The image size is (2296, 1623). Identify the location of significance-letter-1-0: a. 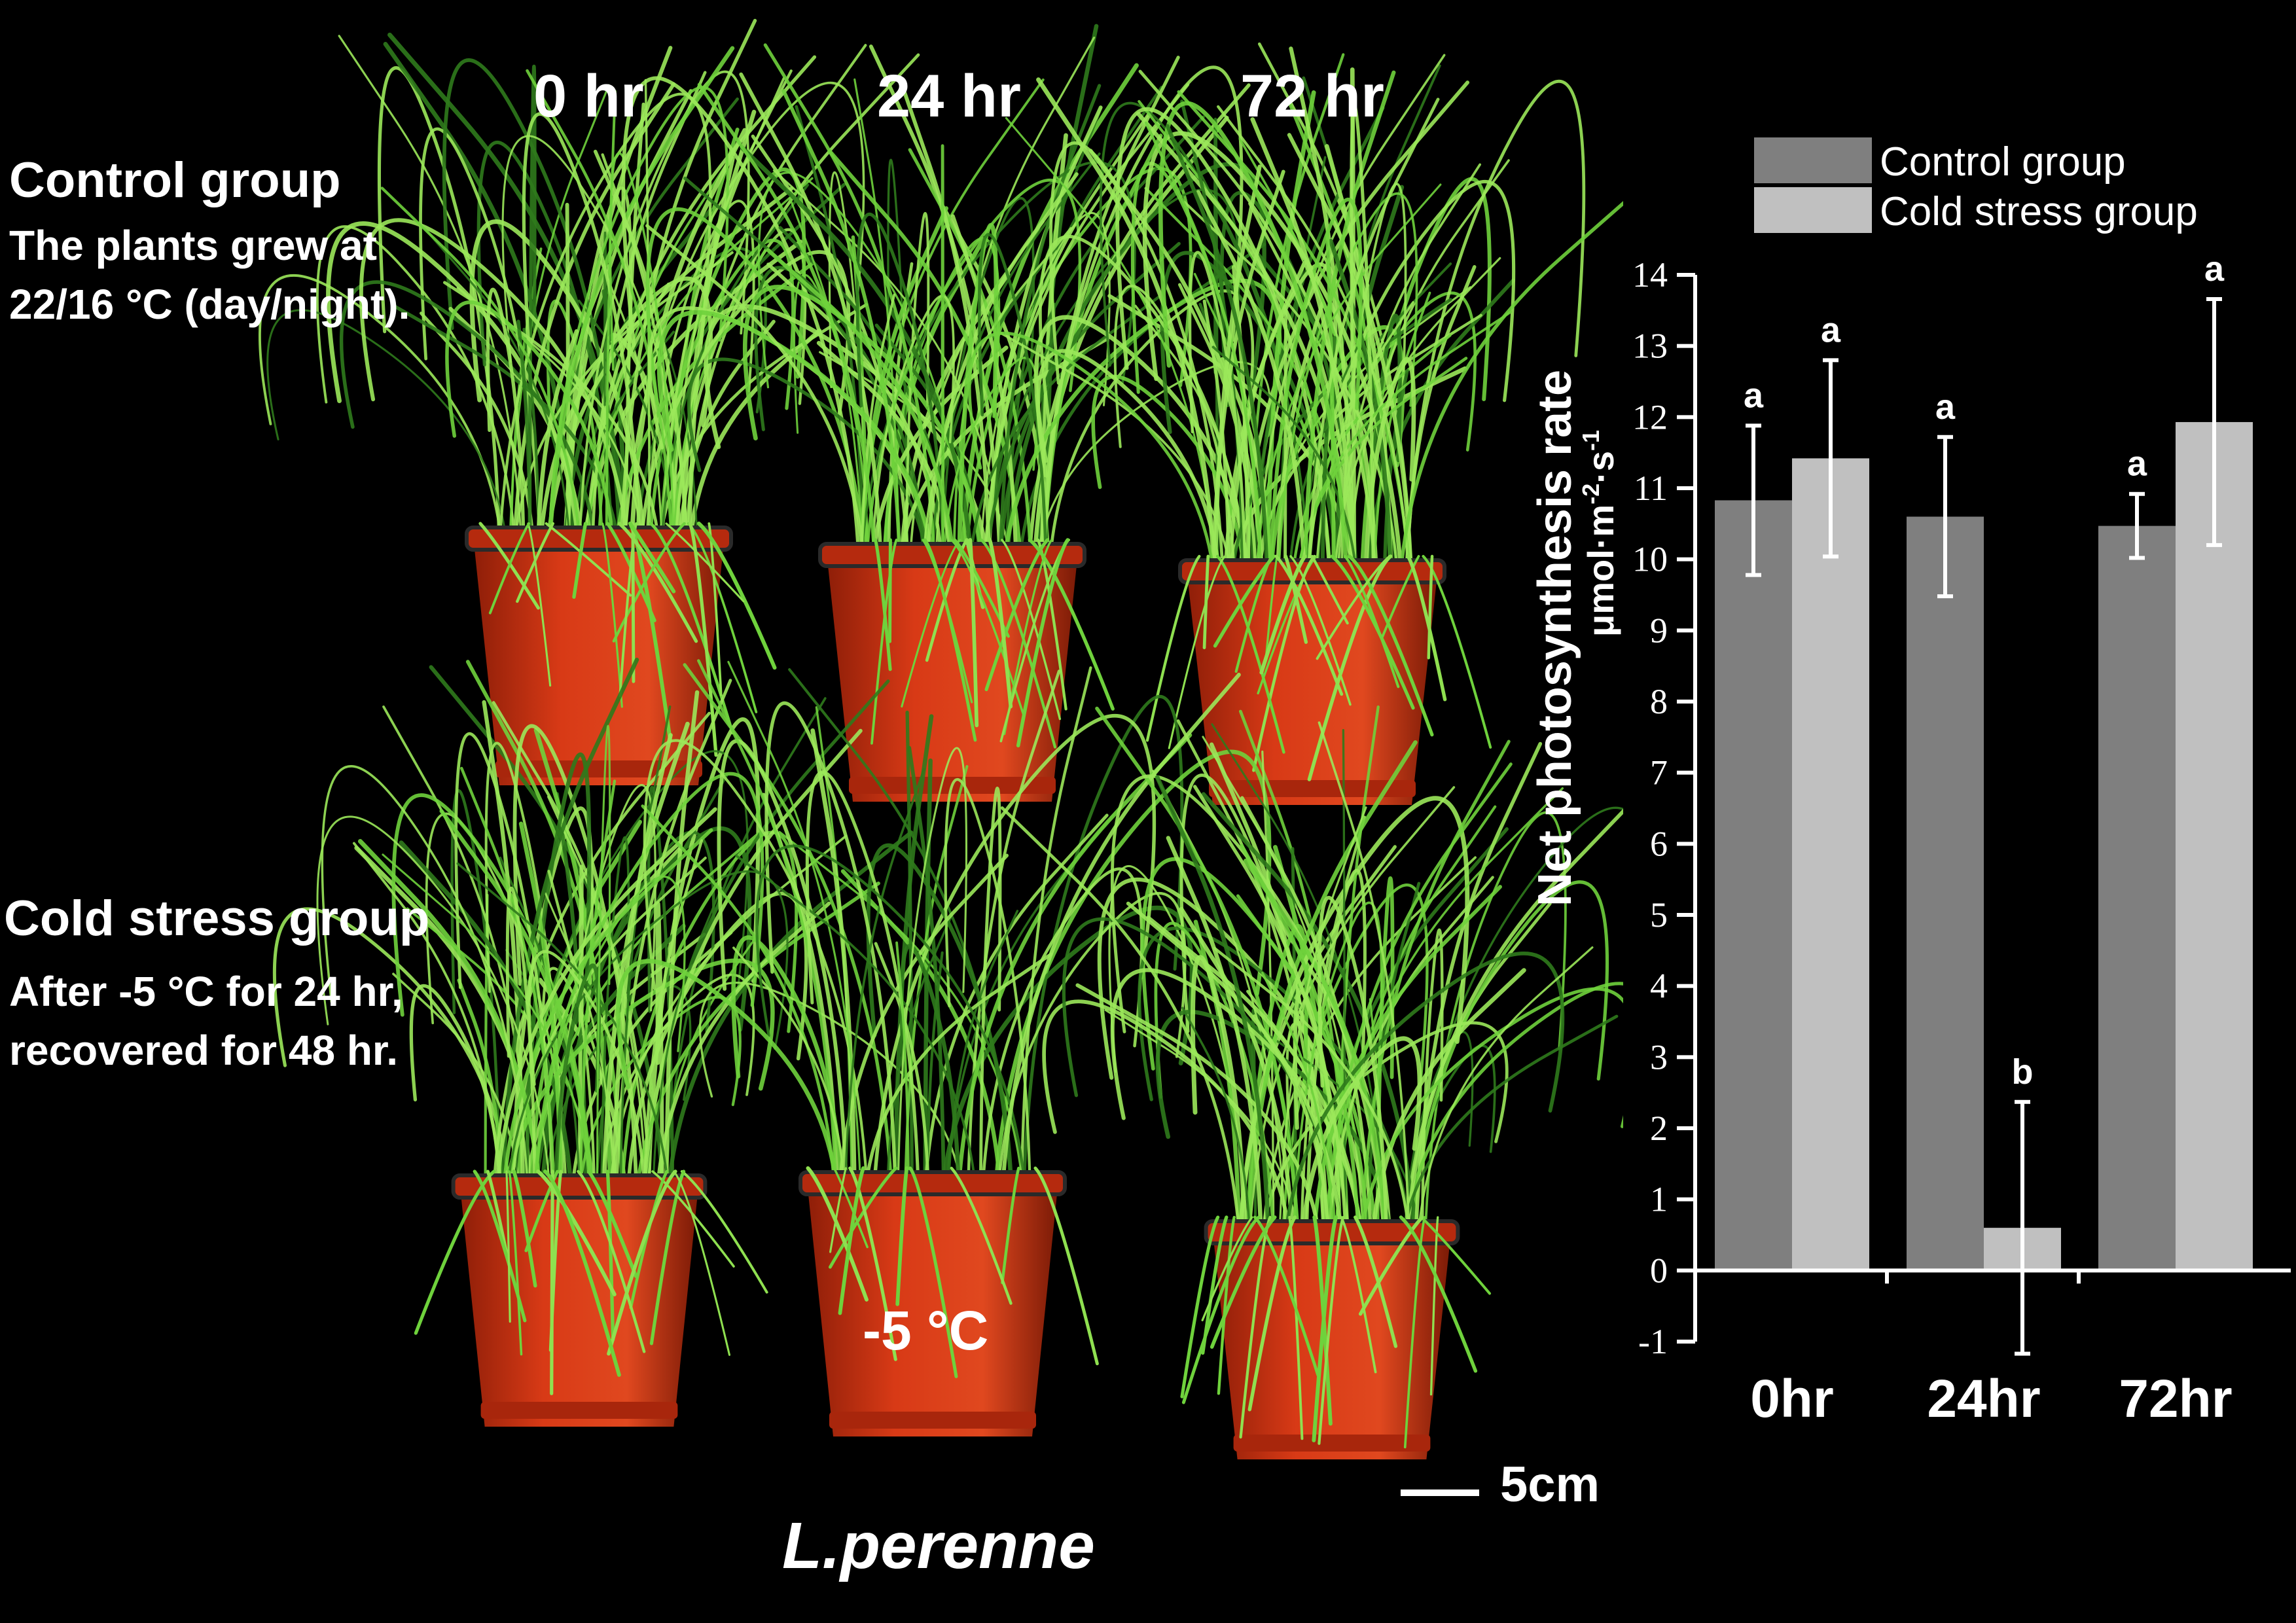
(1831, 330).